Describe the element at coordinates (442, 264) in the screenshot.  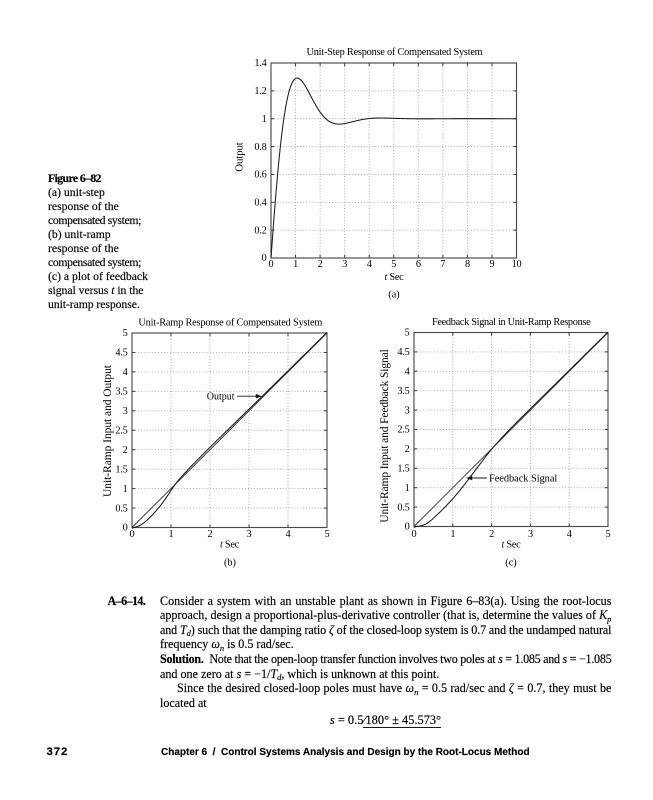
I see `svg-text: 7` at that location.